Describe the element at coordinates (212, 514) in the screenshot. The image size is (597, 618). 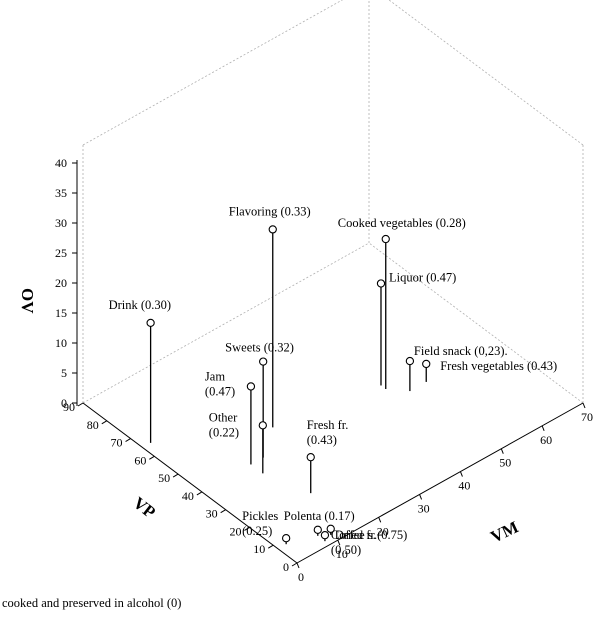
I see `y-tick-label: 30` at that location.